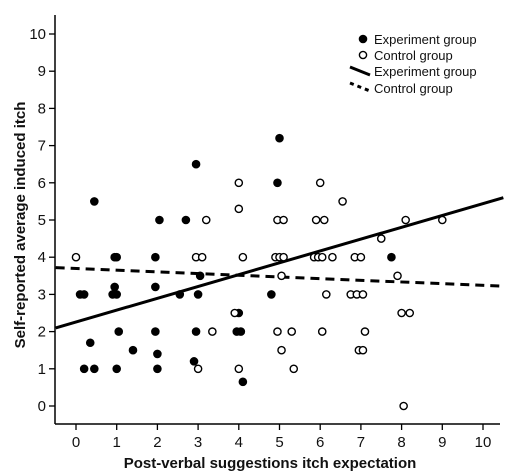  I want to click on x-tick-label: 4, so click(239, 442).